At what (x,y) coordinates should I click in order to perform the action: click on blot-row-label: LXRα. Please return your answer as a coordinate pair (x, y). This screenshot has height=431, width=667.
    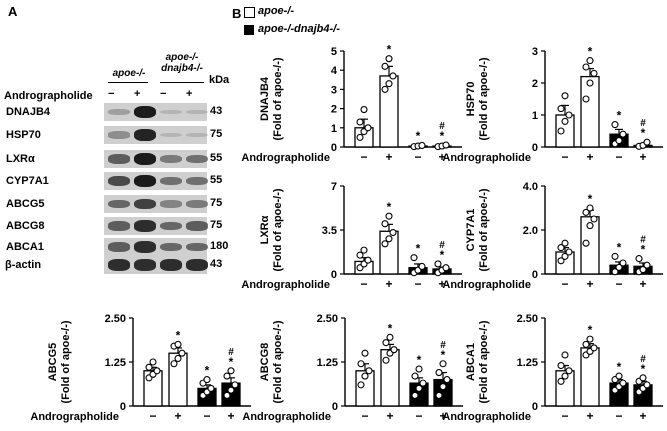
    Looking at the image, I should click on (20, 159).